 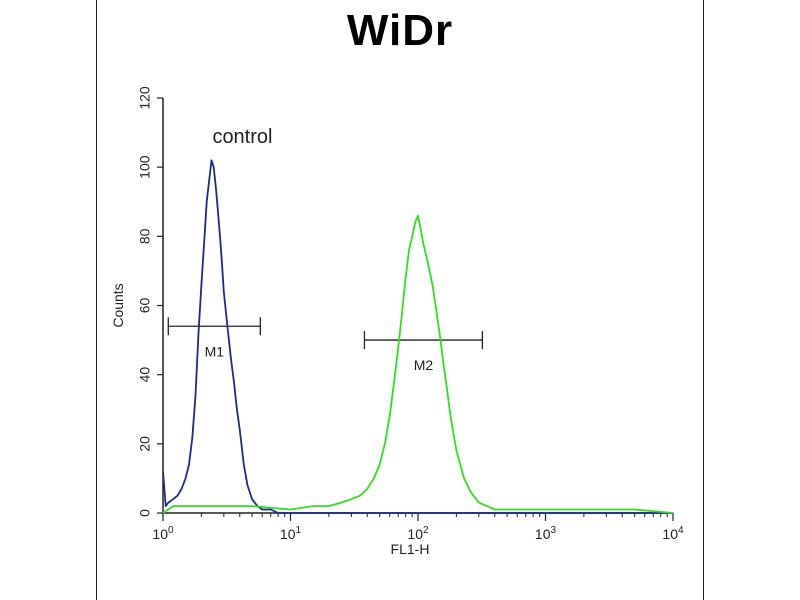 I want to click on y-tick-label: 60, so click(x=145, y=306).